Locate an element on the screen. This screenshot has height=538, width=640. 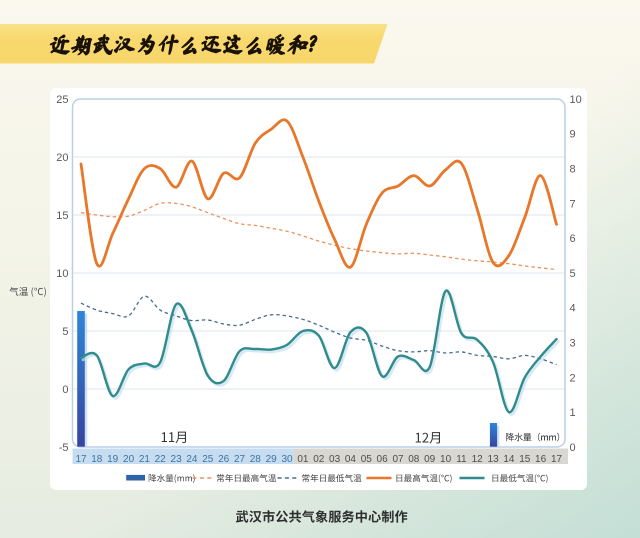
svg-text: 28 is located at coordinates (256, 459).